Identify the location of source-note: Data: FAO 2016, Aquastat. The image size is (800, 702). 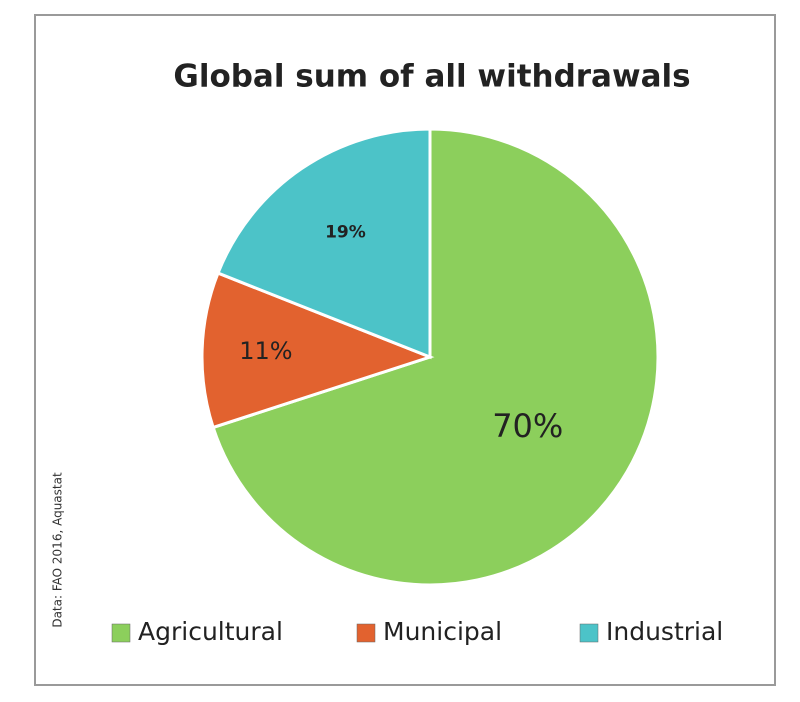
(58, 550).